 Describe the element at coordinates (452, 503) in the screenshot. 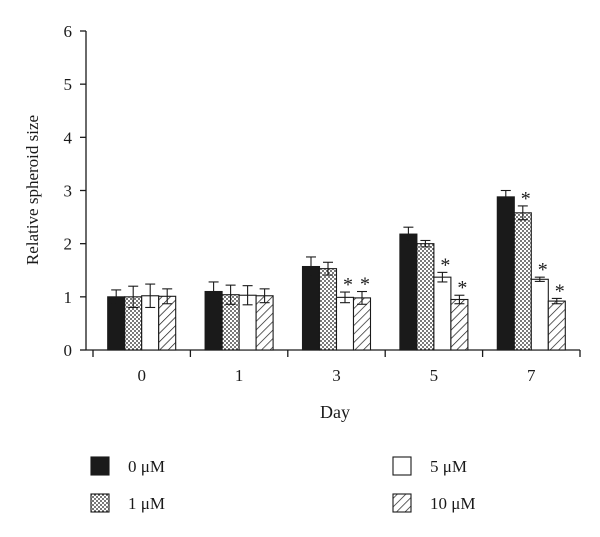

I see `legend-label: 10 μM` at that location.